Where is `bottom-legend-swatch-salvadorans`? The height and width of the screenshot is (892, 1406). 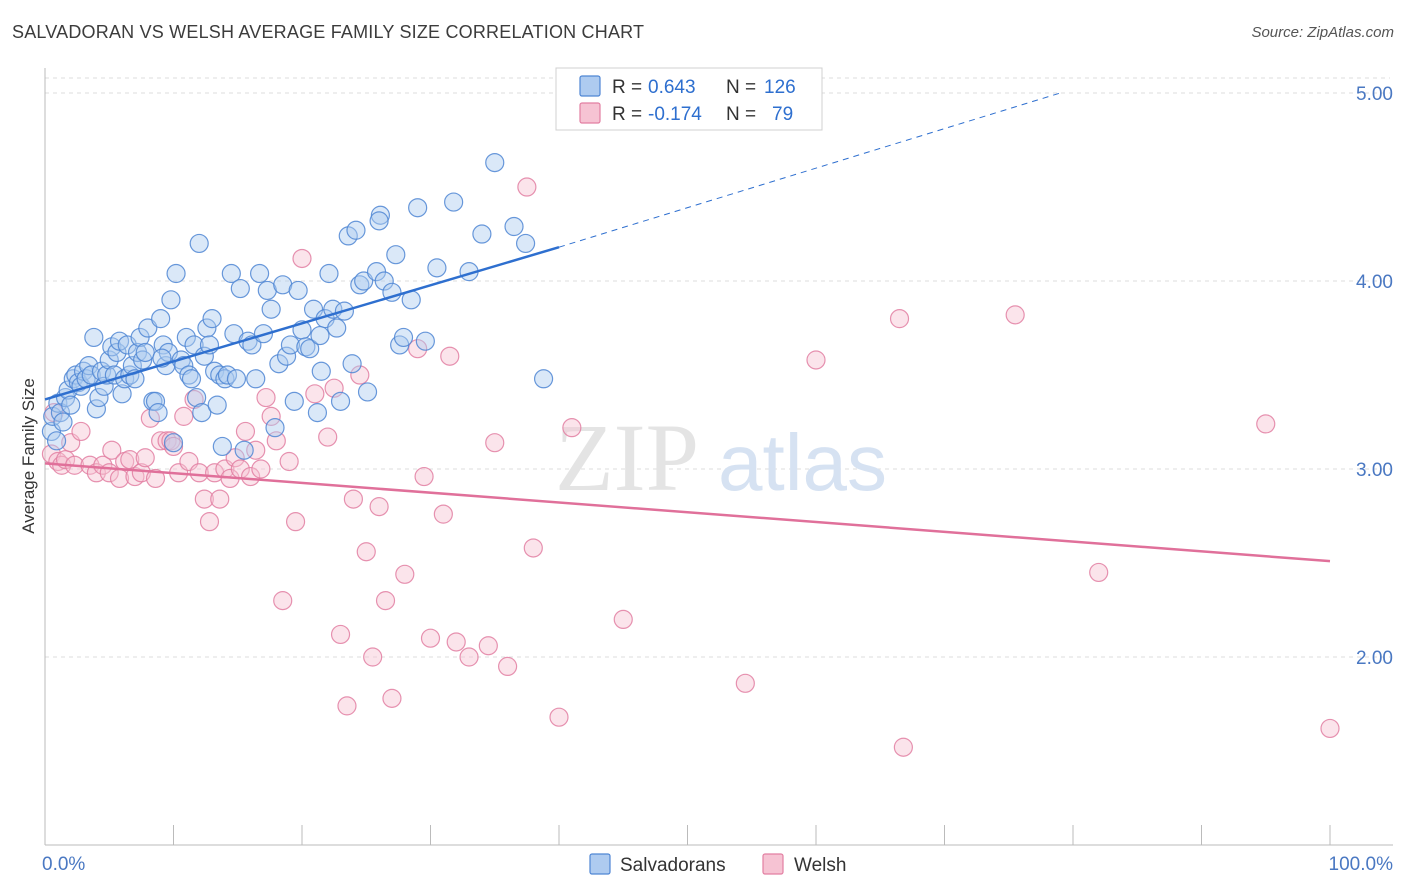
bottom-legend-swatch-salvadorans is located at coordinates (600, 864).